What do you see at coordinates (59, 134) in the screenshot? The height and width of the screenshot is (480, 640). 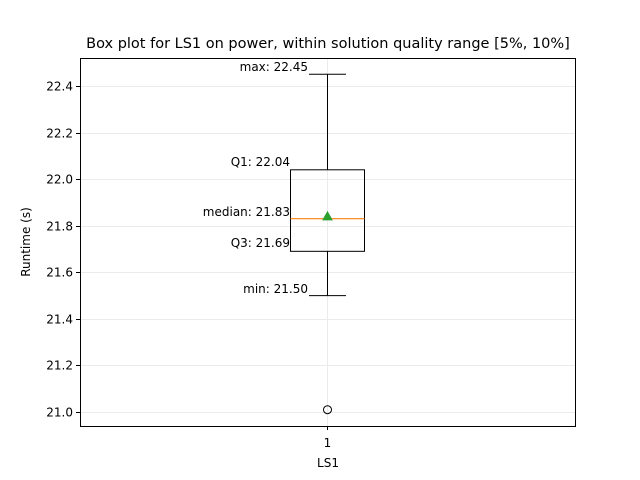 I see `y-tick-label: 22.2` at bounding box center [59, 134].